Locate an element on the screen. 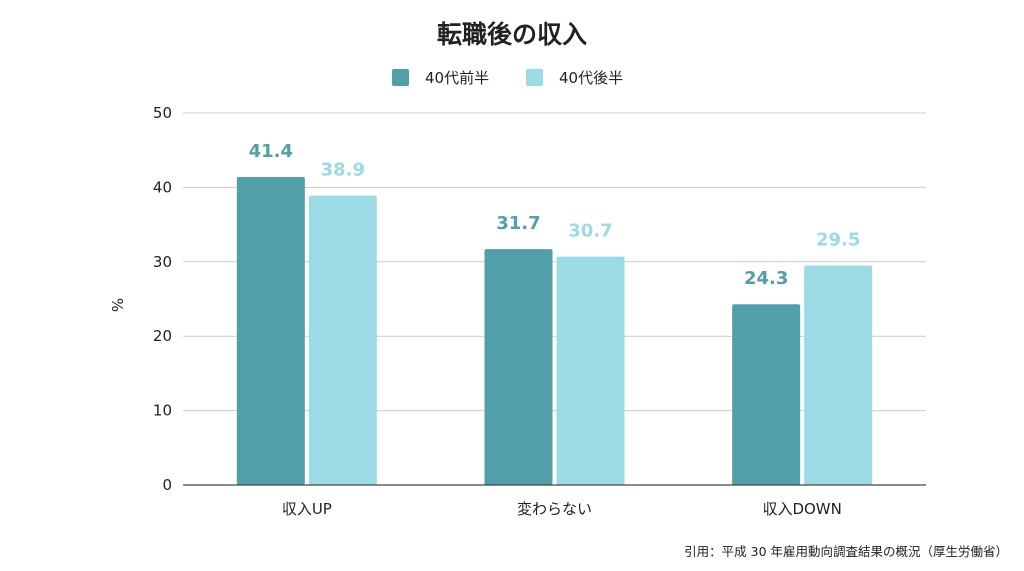 The width and height of the screenshot is (1024, 571). data-label: 41.4 is located at coordinates (271, 151).